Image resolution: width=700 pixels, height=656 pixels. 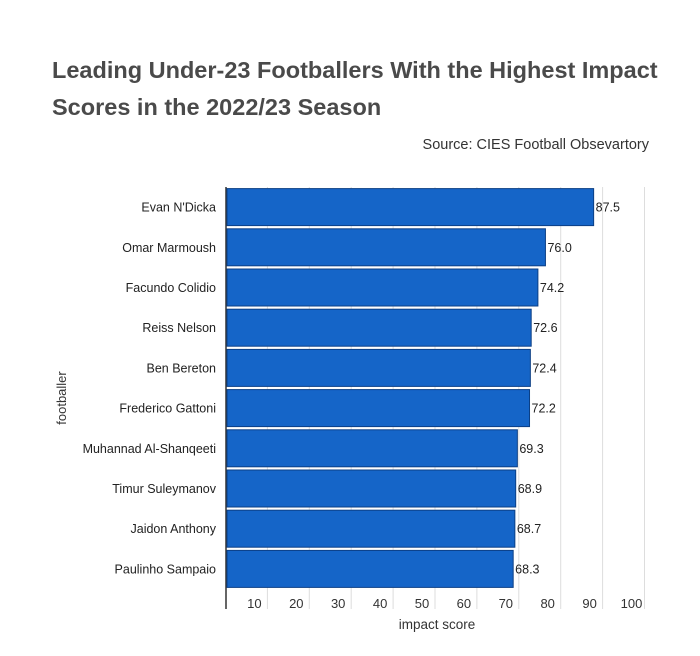 What do you see at coordinates (380, 603) in the screenshot?
I see `x-tick-label: 40` at bounding box center [380, 603].